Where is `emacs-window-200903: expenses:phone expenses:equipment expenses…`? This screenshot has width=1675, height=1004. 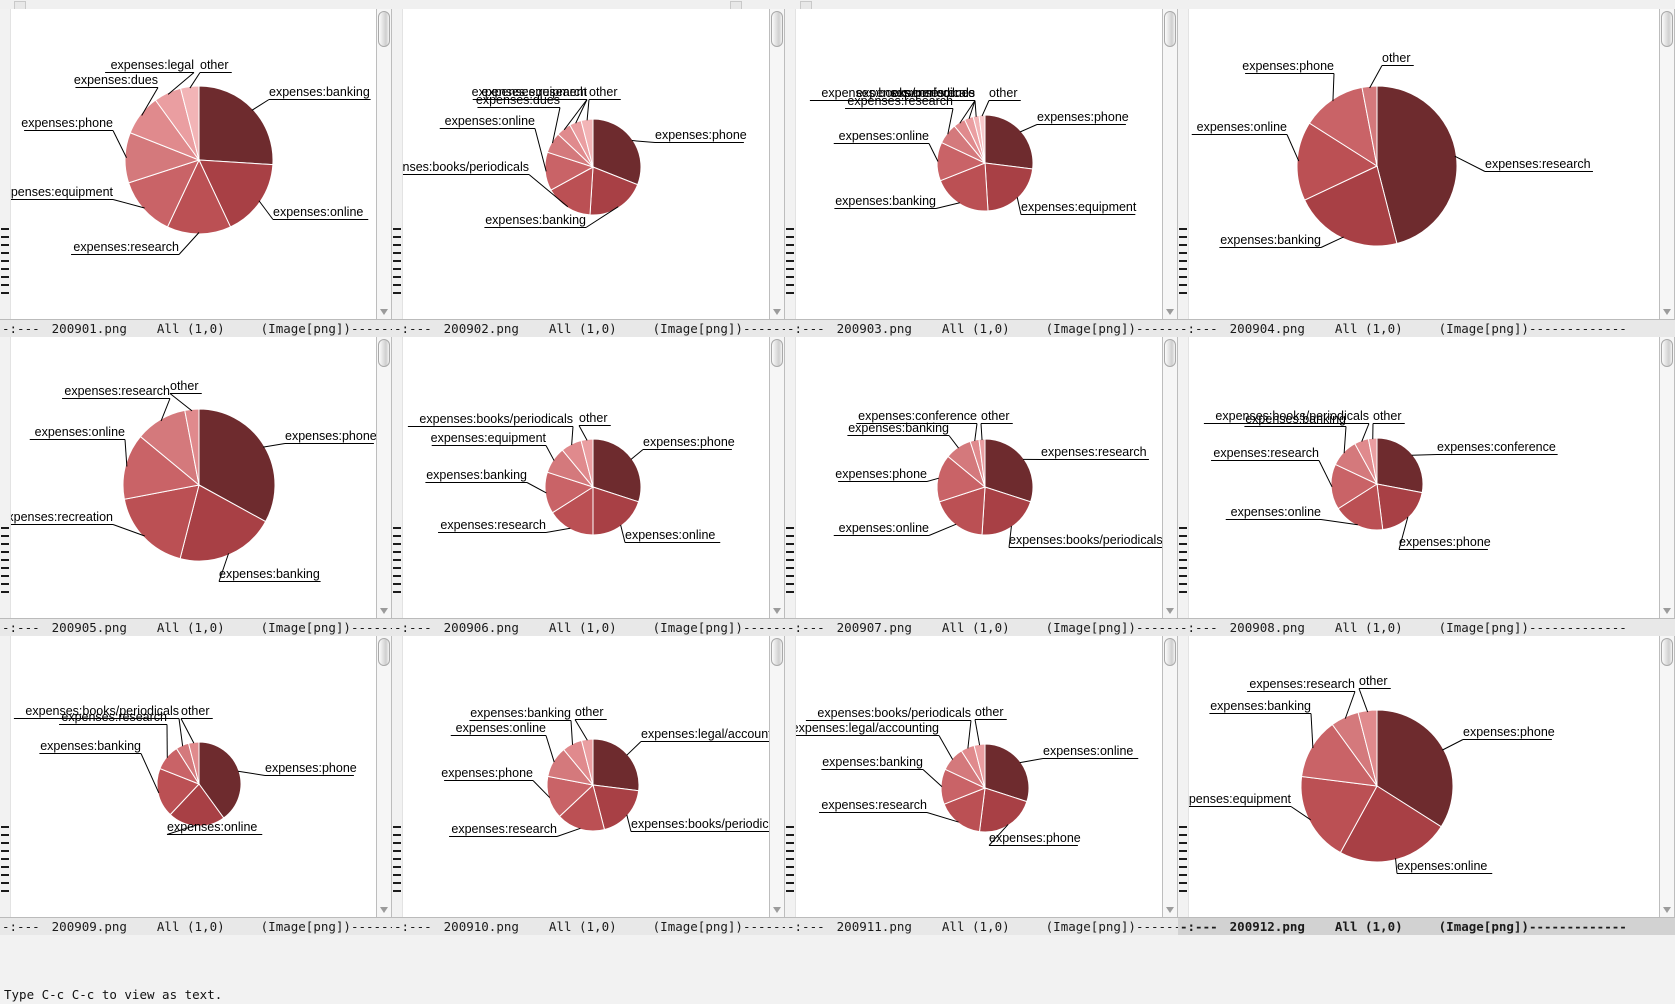
emacs-window-200903: expenses:phone expenses:equipment expenses… is located at coordinates (981, 173).